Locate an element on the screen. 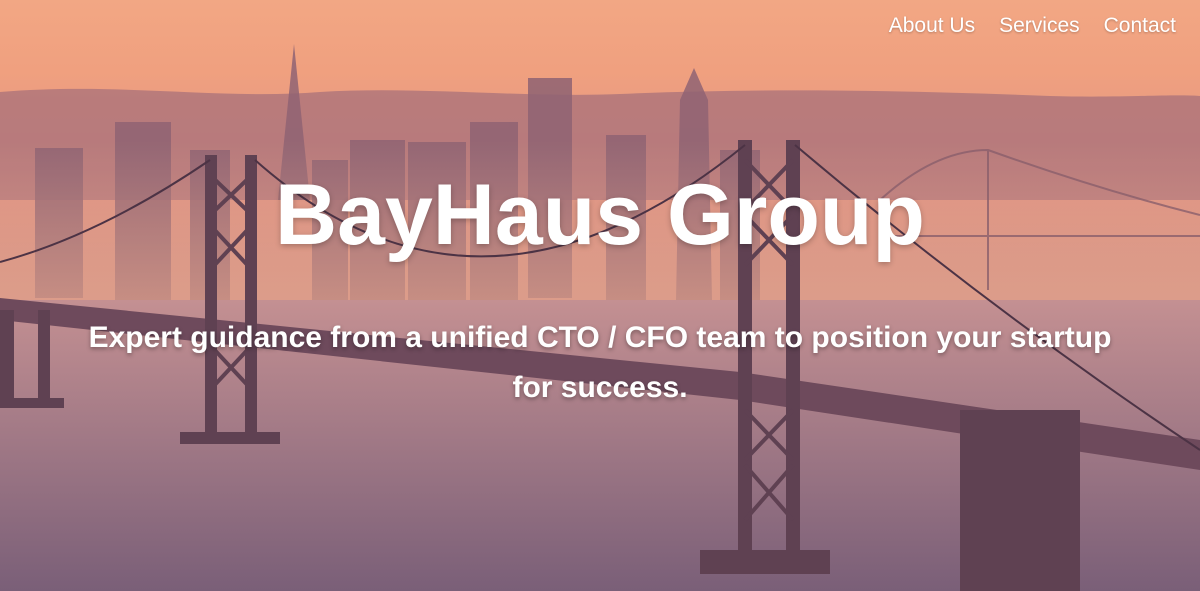 This screenshot has height=591, width=1200. nav-services-link: Services is located at coordinates (1039, 25).